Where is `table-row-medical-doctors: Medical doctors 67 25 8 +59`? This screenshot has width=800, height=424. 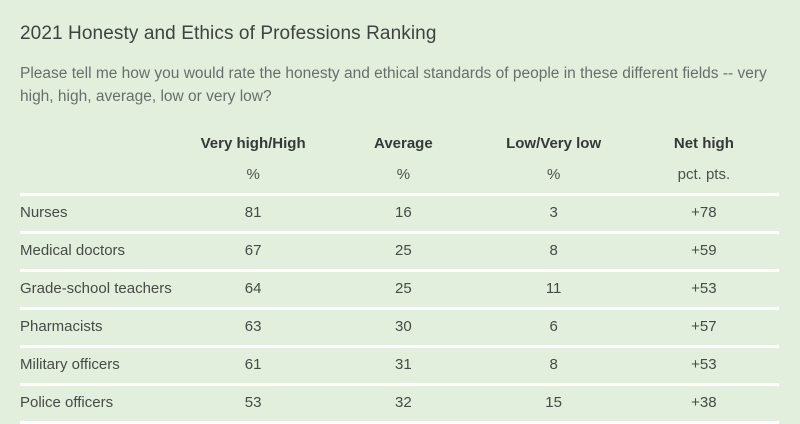
table-row-medical-doctors: Medical doctors 67 25 8 +59 is located at coordinates (399, 252).